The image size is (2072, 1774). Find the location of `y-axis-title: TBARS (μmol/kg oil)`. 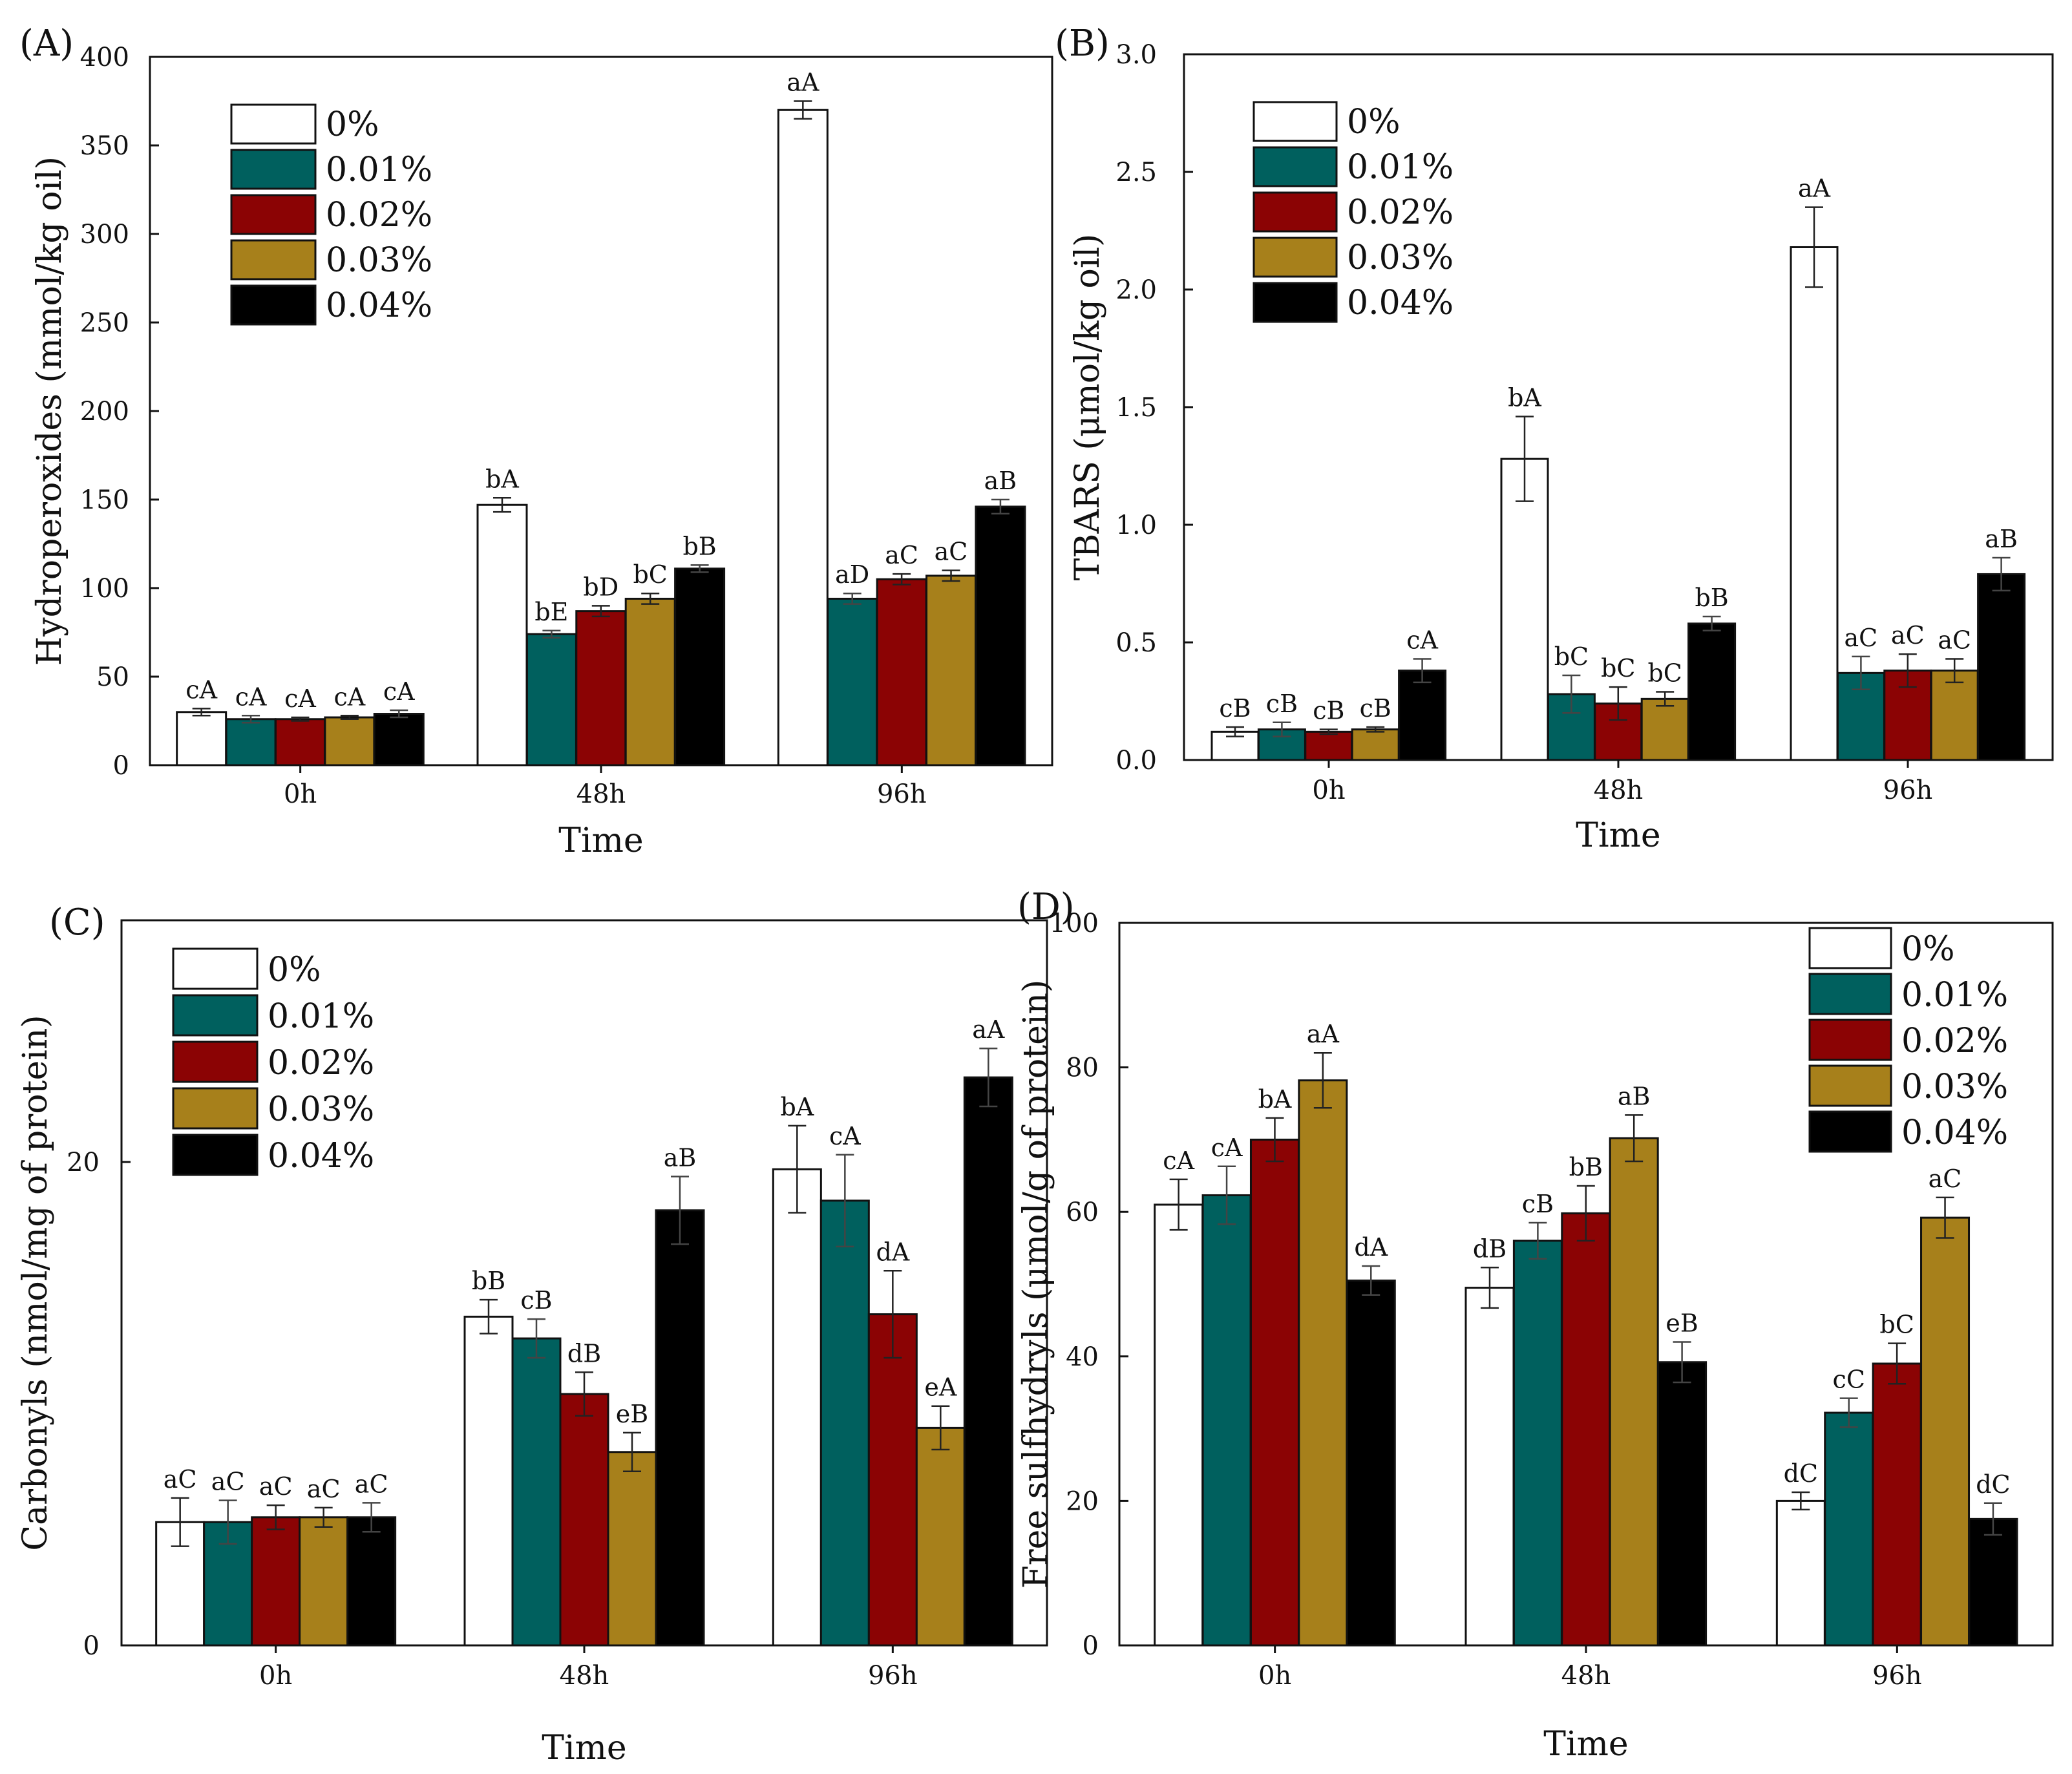

y-axis-title: TBARS (μmol/kg oil) is located at coordinates (1087, 407).